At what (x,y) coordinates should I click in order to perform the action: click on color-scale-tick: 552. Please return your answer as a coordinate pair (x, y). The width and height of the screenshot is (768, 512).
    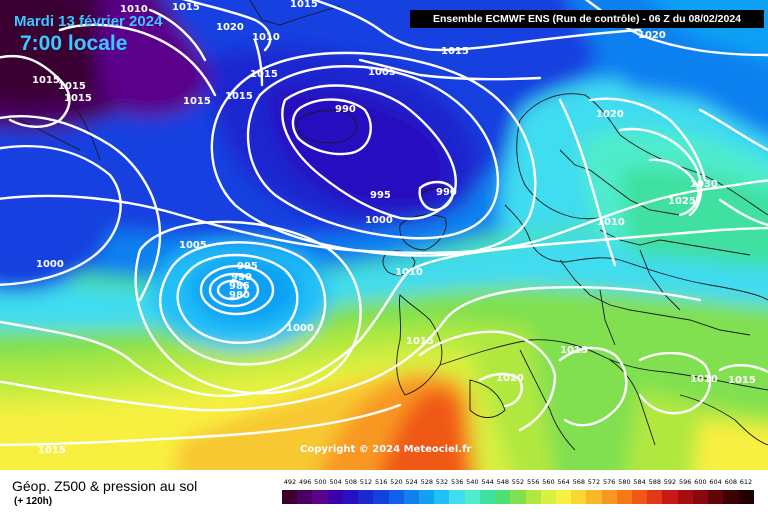
    Looking at the image, I should click on (518, 482).